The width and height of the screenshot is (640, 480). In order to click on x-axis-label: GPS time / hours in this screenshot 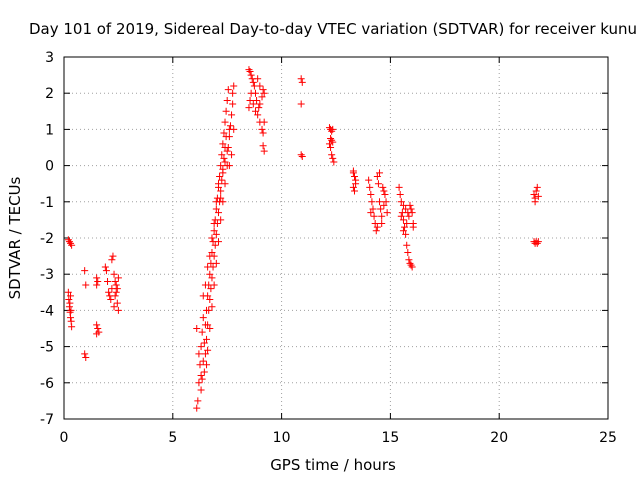, I will do `click(333, 465)`.